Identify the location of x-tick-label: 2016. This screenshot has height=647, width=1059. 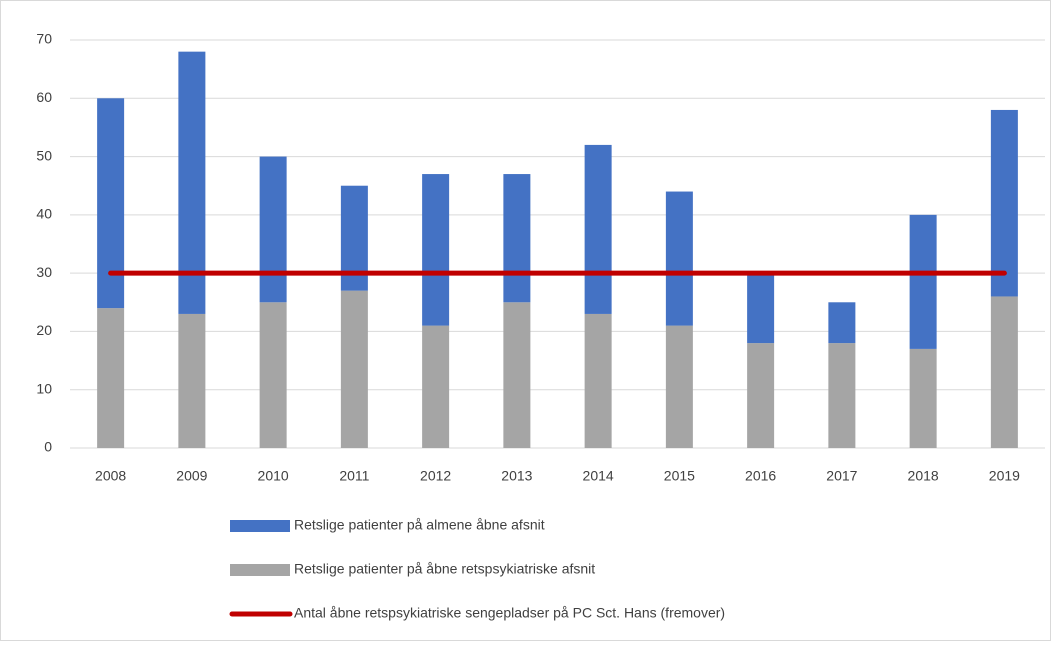
(760, 476).